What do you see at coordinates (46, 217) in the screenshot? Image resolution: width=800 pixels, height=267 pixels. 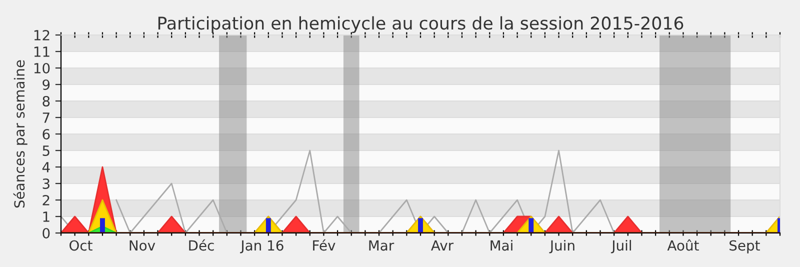 I see `y-tick-label: 1` at bounding box center [46, 217].